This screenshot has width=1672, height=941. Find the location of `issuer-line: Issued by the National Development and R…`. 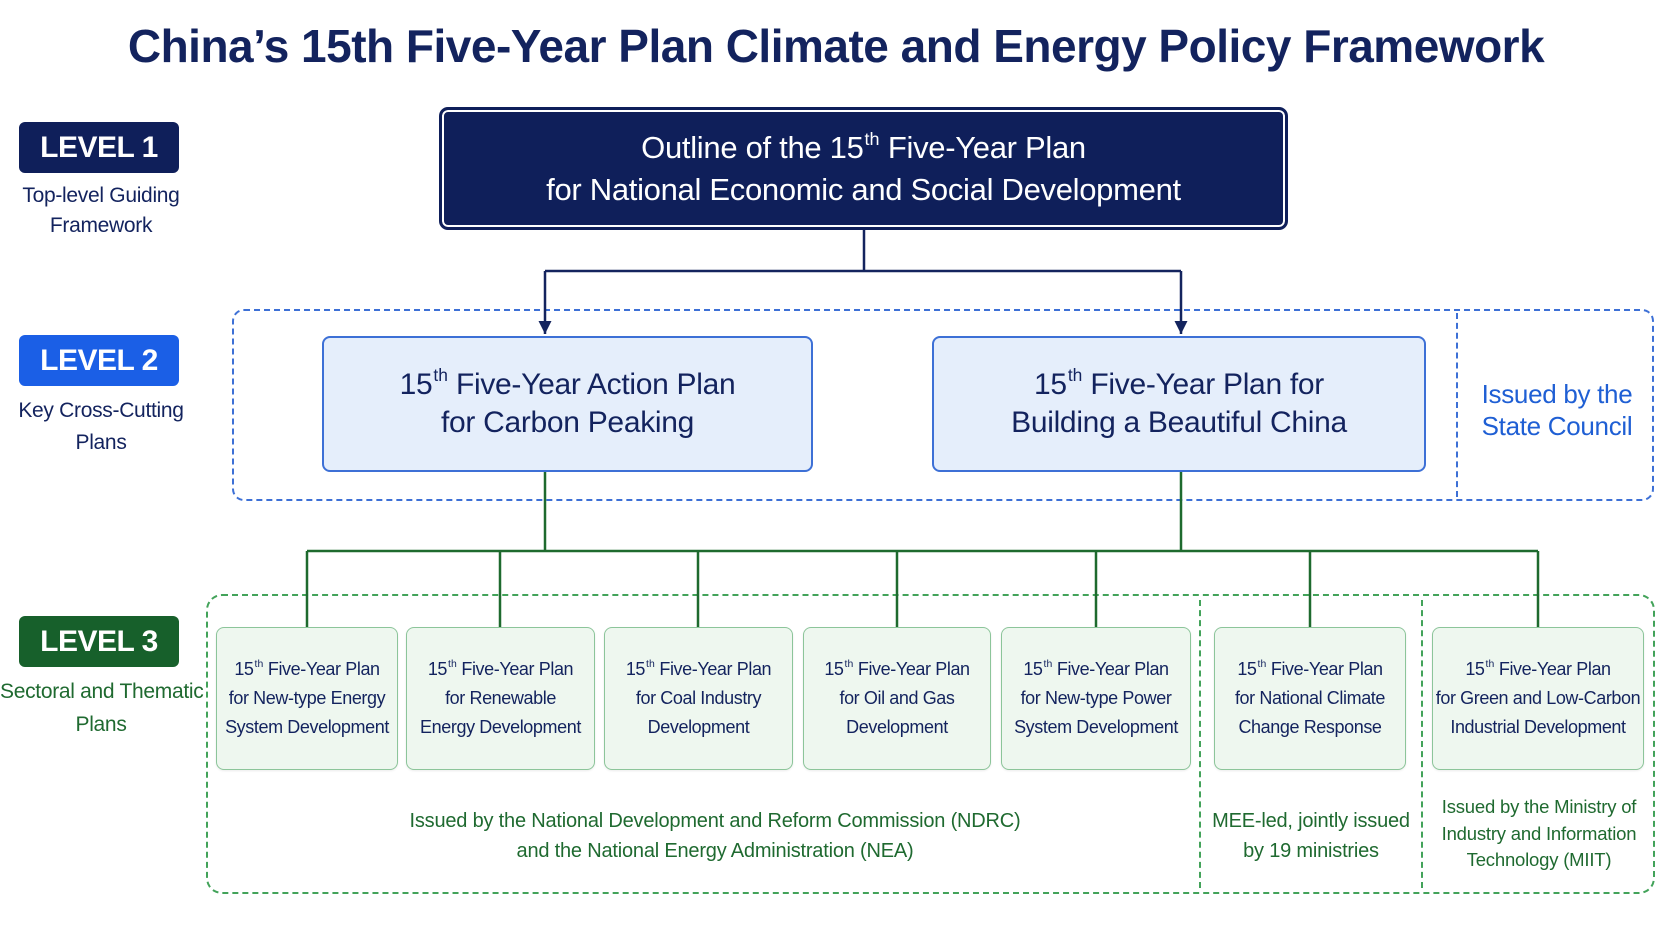

issuer-line: Issued by the National Development and R… is located at coordinates (715, 821).